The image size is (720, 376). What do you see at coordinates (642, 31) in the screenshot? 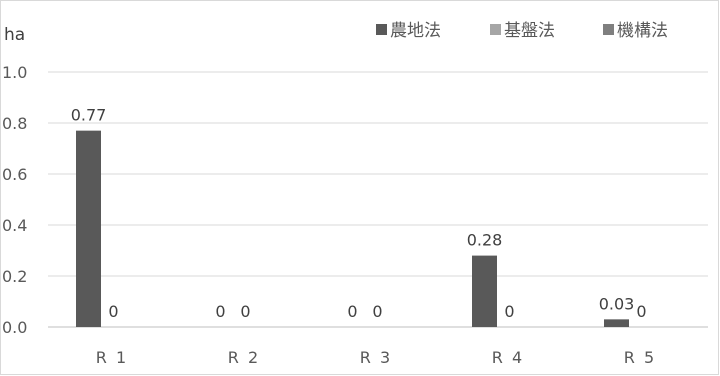
I see `legend-label: 機構法` at bounding box center [642, 31].